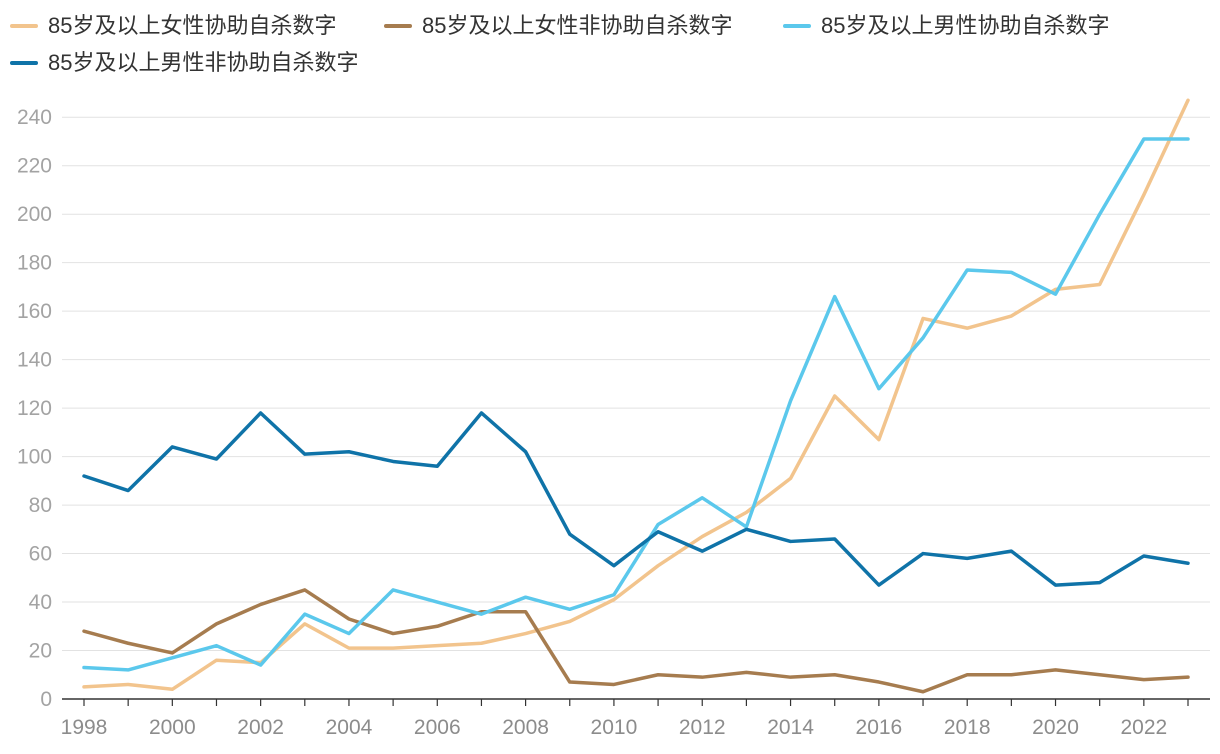  I want to click on legend-swatch-female-non-assisted, so click(398, 26).